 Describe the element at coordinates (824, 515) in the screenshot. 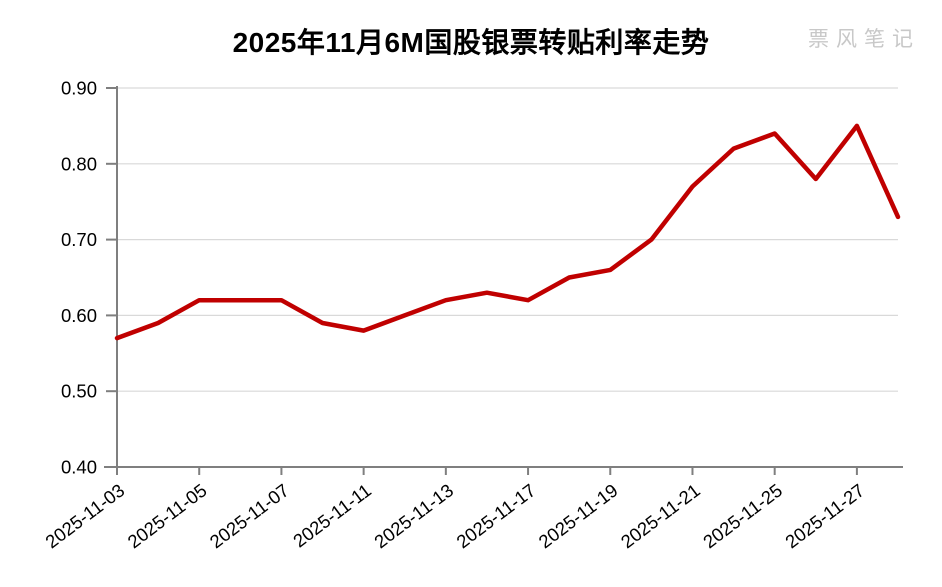

I see `x-tick-label: 2025-11-27` at that location.